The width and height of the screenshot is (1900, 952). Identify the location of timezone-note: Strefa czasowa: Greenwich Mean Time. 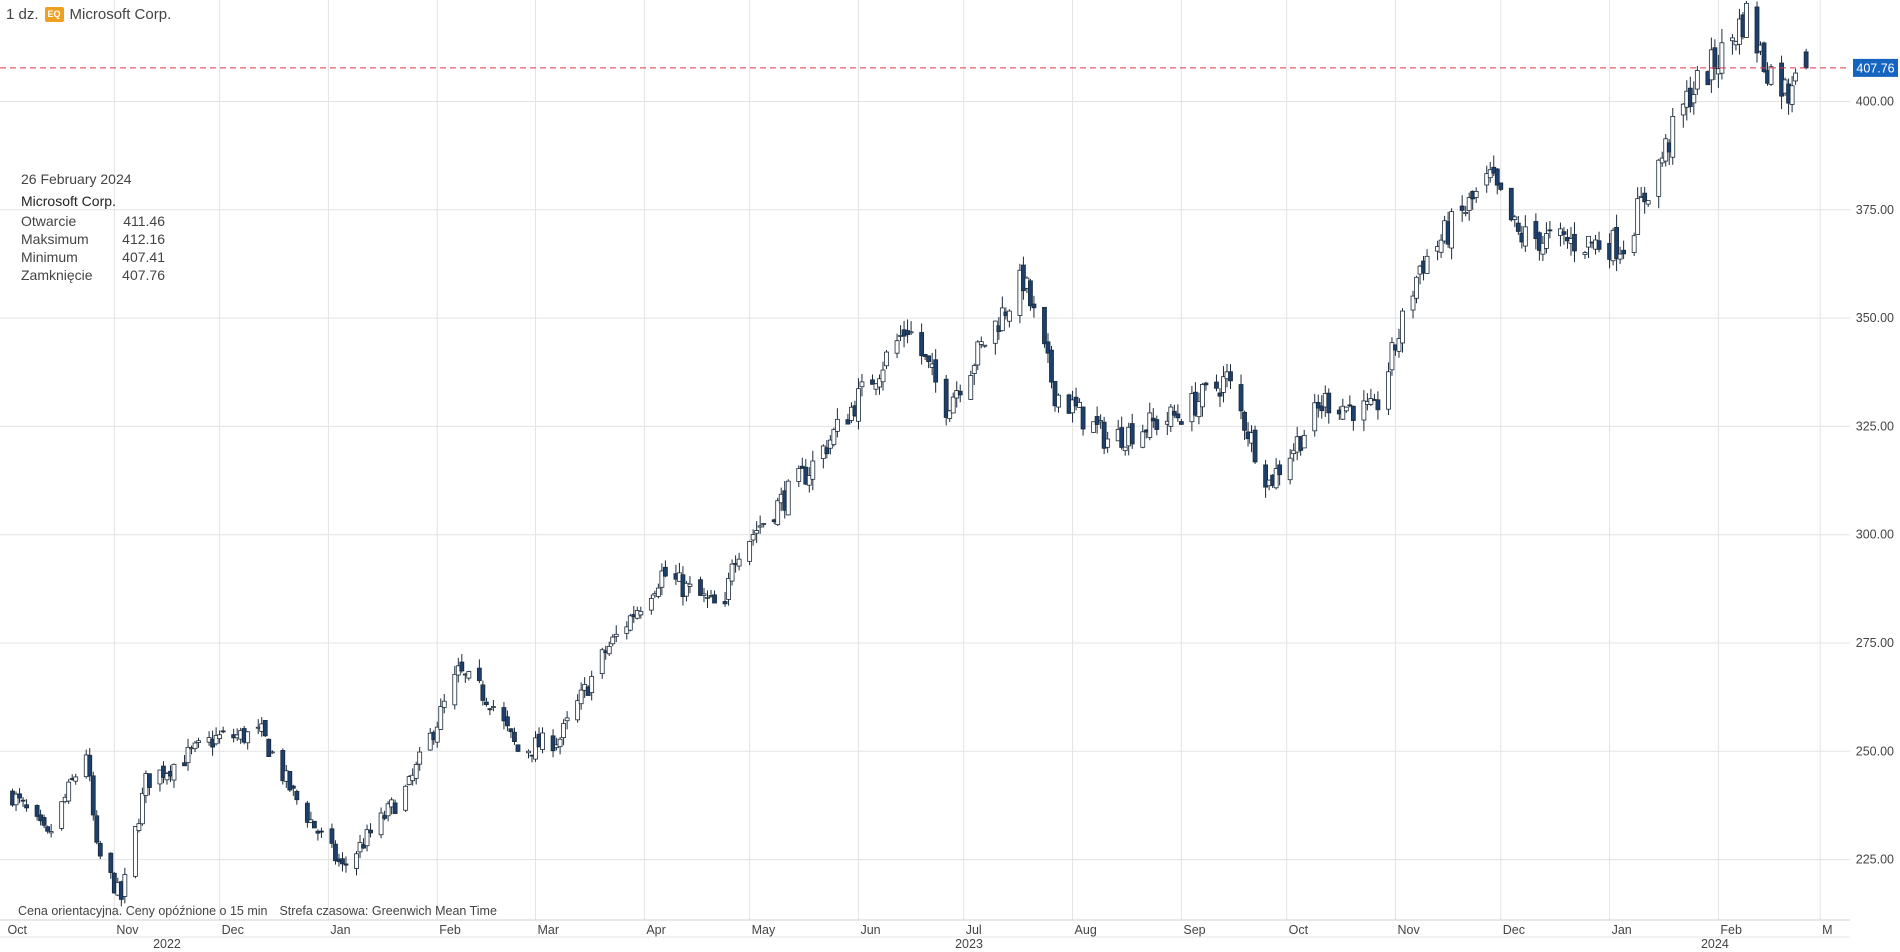
(388, 911).